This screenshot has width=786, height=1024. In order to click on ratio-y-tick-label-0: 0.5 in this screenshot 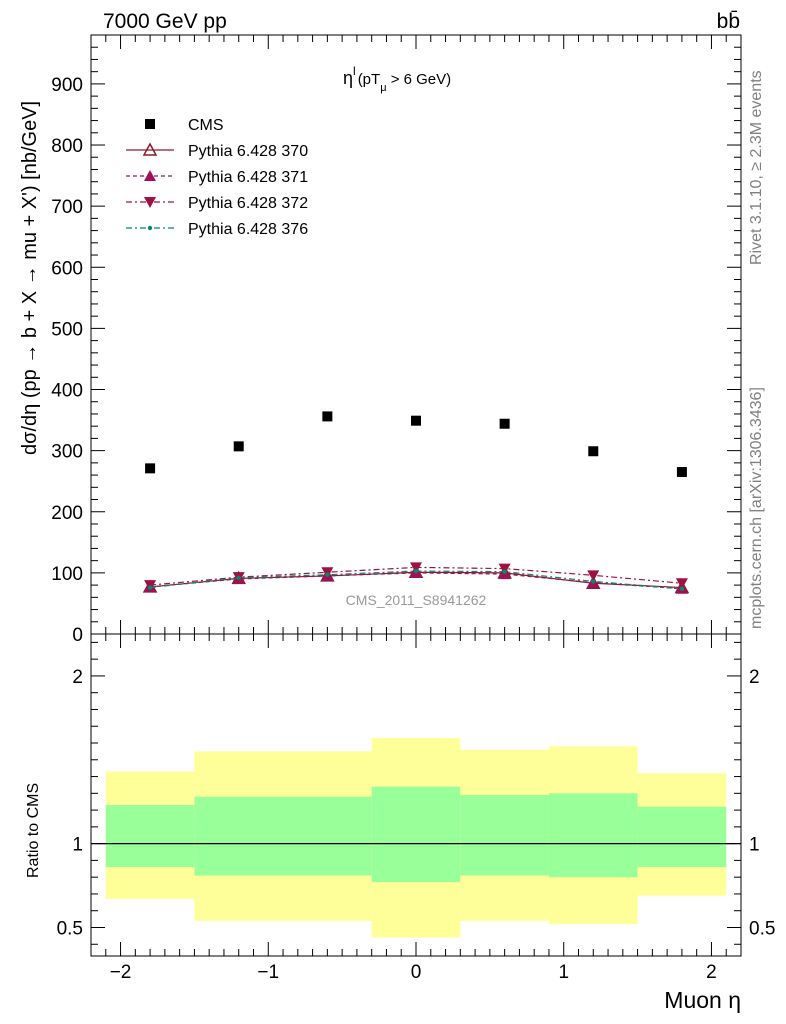, I will do `click(70, 928)`.